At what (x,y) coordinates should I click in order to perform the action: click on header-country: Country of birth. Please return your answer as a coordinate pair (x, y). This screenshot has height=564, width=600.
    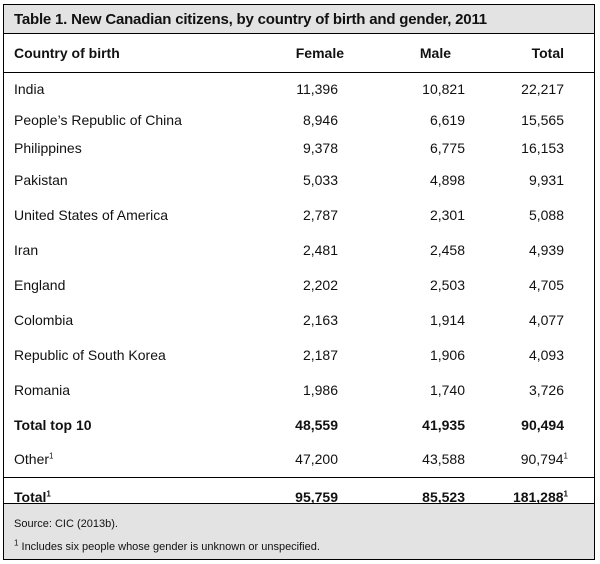
    Looking at the image, I should click on (67, 52).